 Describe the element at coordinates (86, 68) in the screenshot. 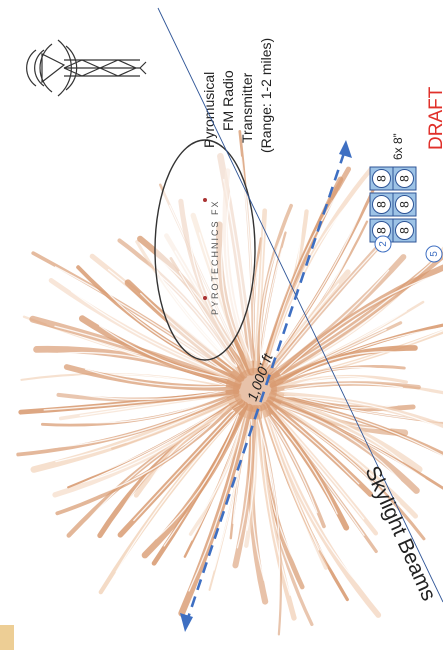

I see `radio-tower-icon` at that location.